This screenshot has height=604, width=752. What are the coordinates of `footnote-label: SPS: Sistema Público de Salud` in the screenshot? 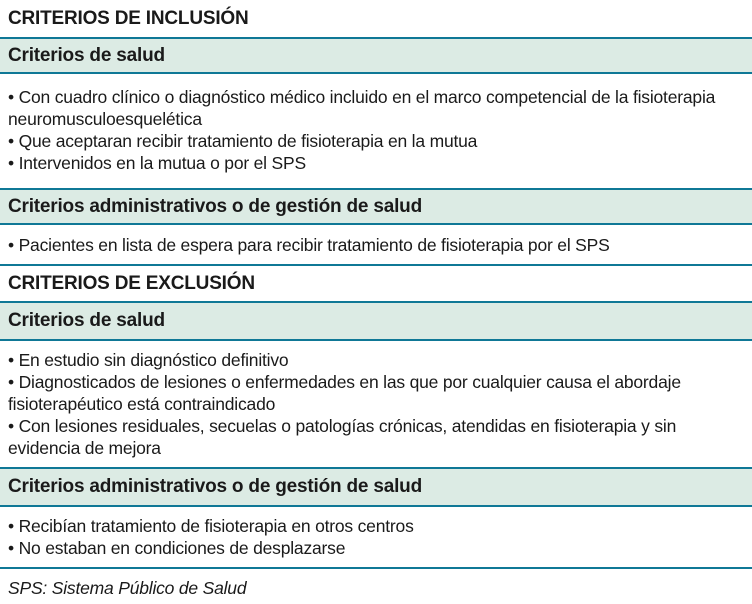 It's located at (127, 588).